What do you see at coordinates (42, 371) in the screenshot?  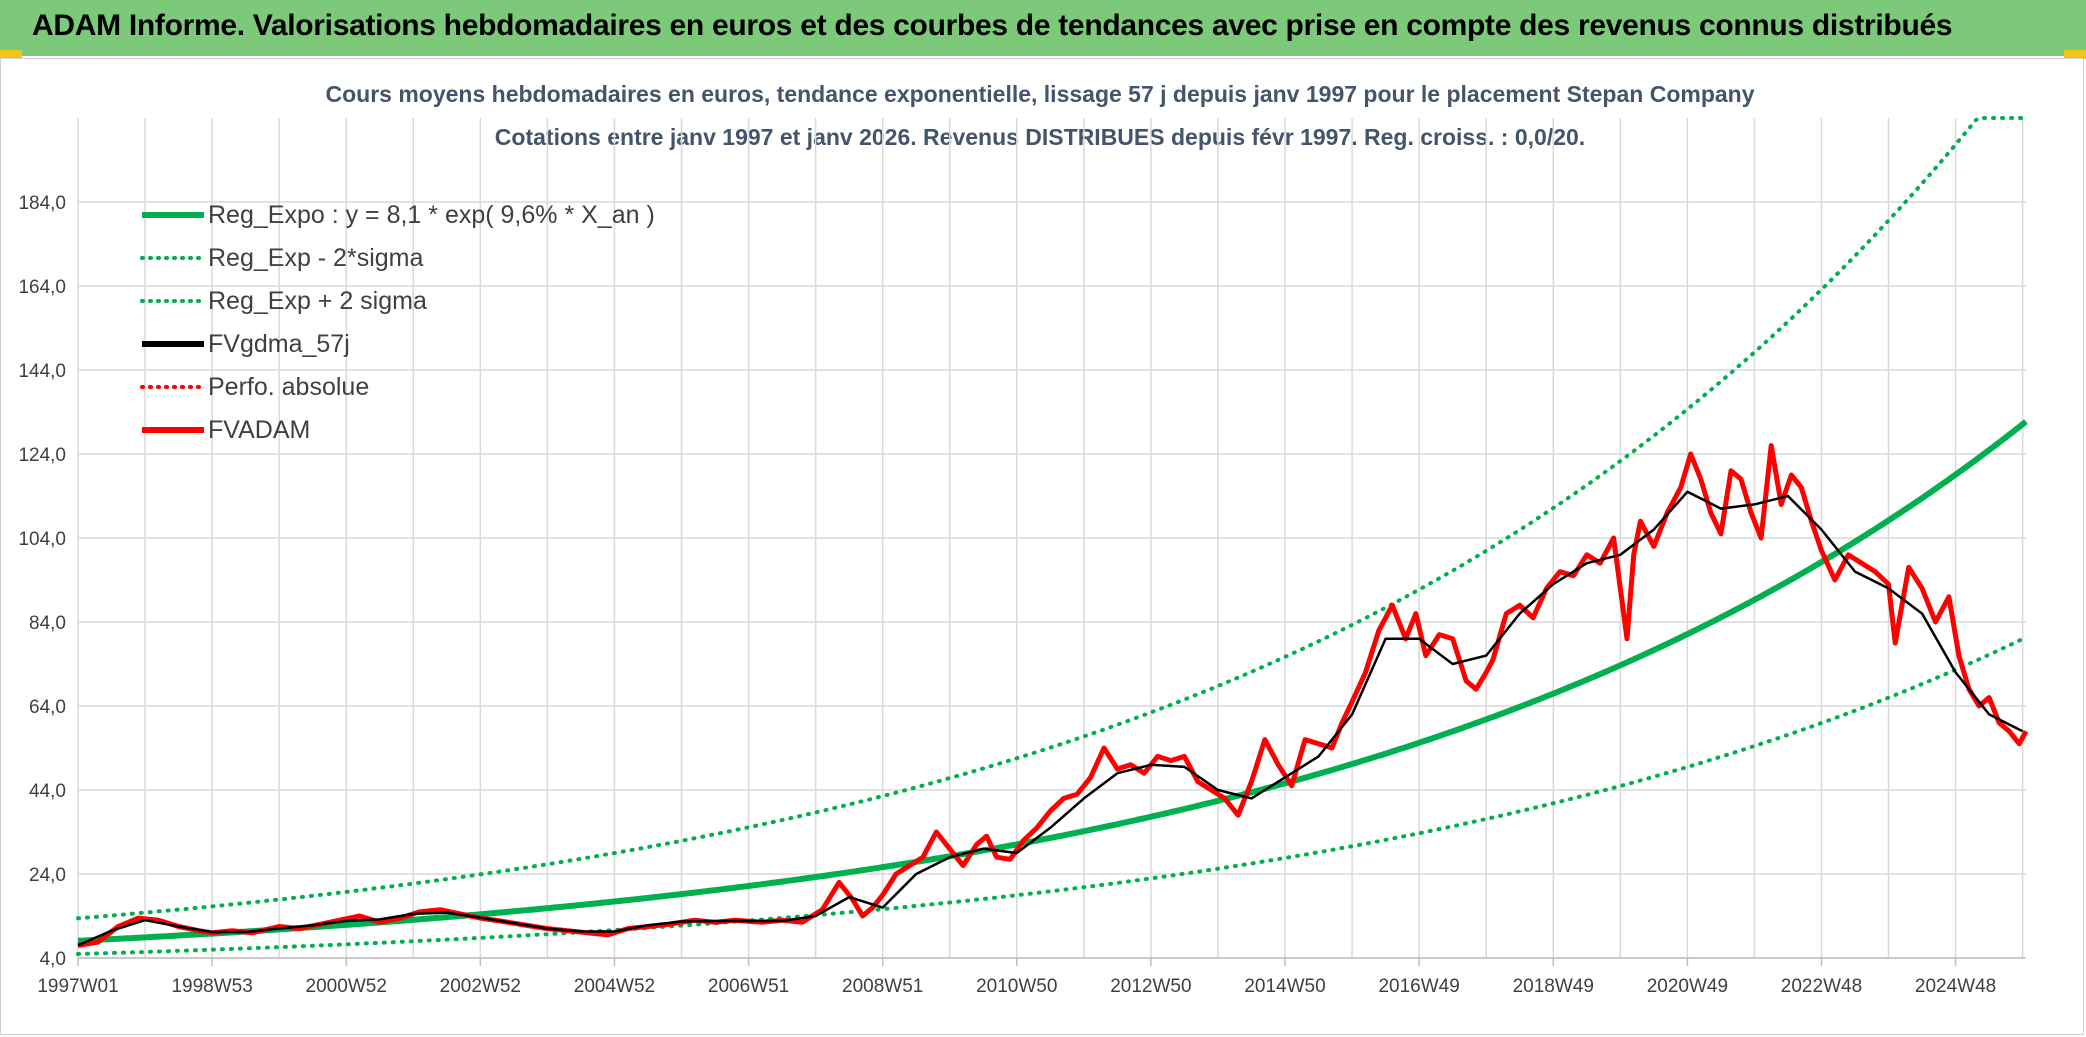 I see `y-tick-label: 144,0` at bounding box center [42, 371].